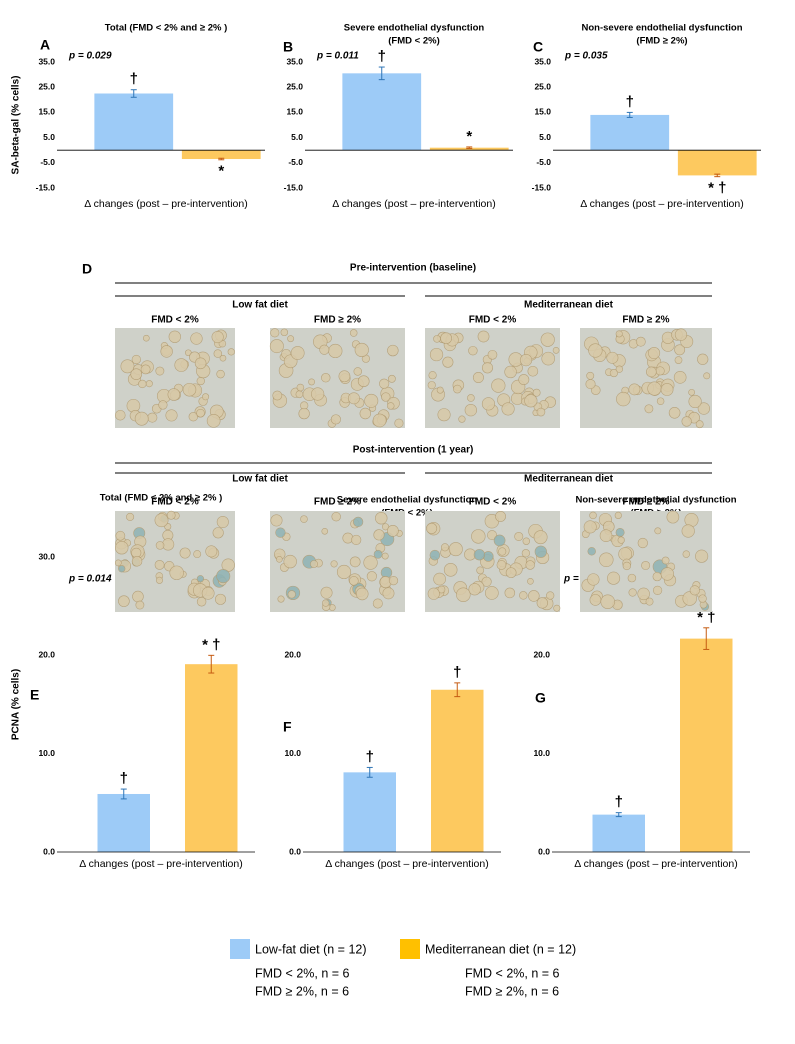 This screenshot has width=795, height=1044. What do you see at coordinates (221, 171) in the screenshot?
I see `significance-marker: *` at bounding box center [221, 171].